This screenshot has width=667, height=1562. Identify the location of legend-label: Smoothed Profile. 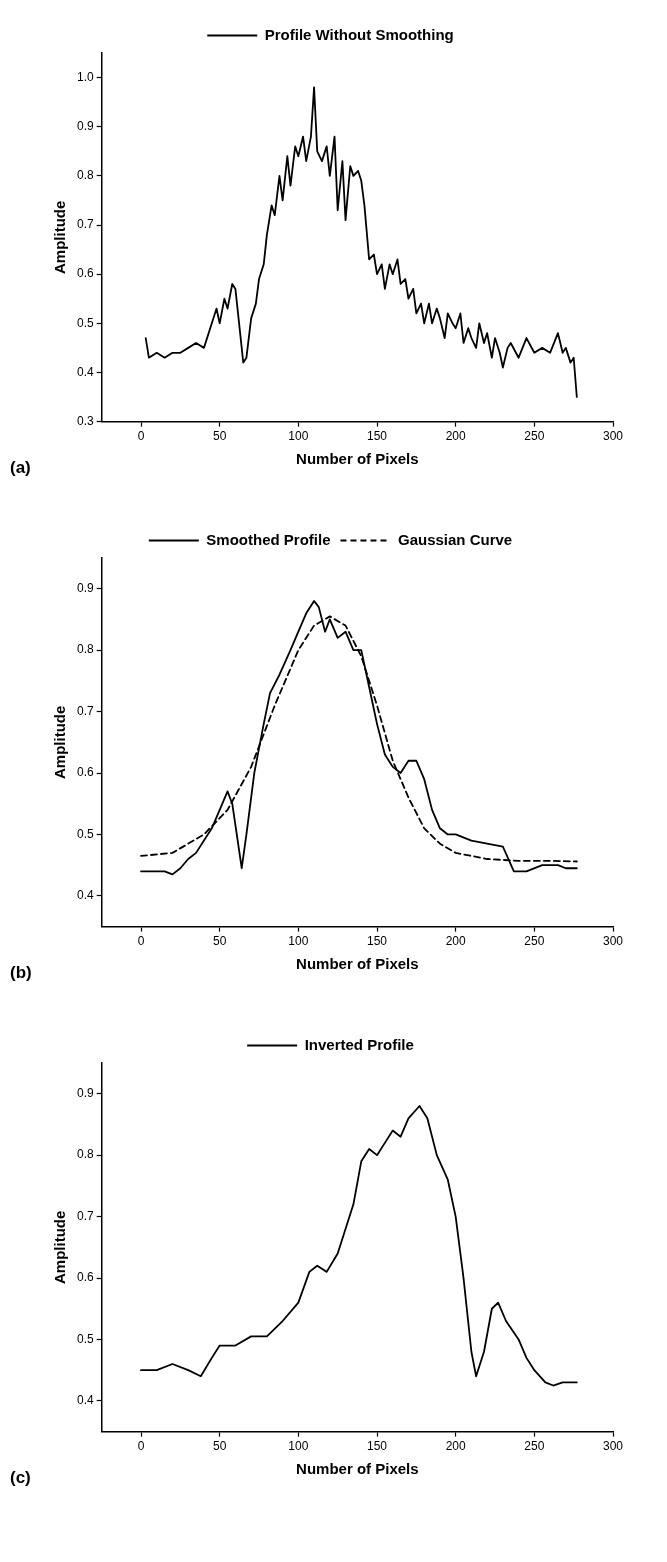
(268, 539).